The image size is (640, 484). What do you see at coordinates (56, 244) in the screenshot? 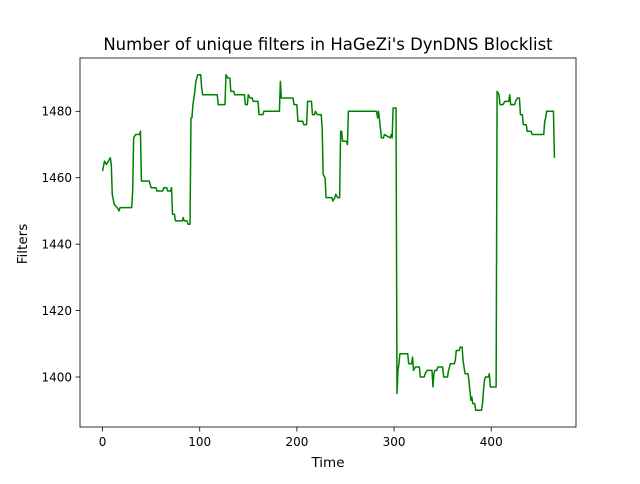
I see `y-tick-label: 1440` at bounding box center [56, 244].